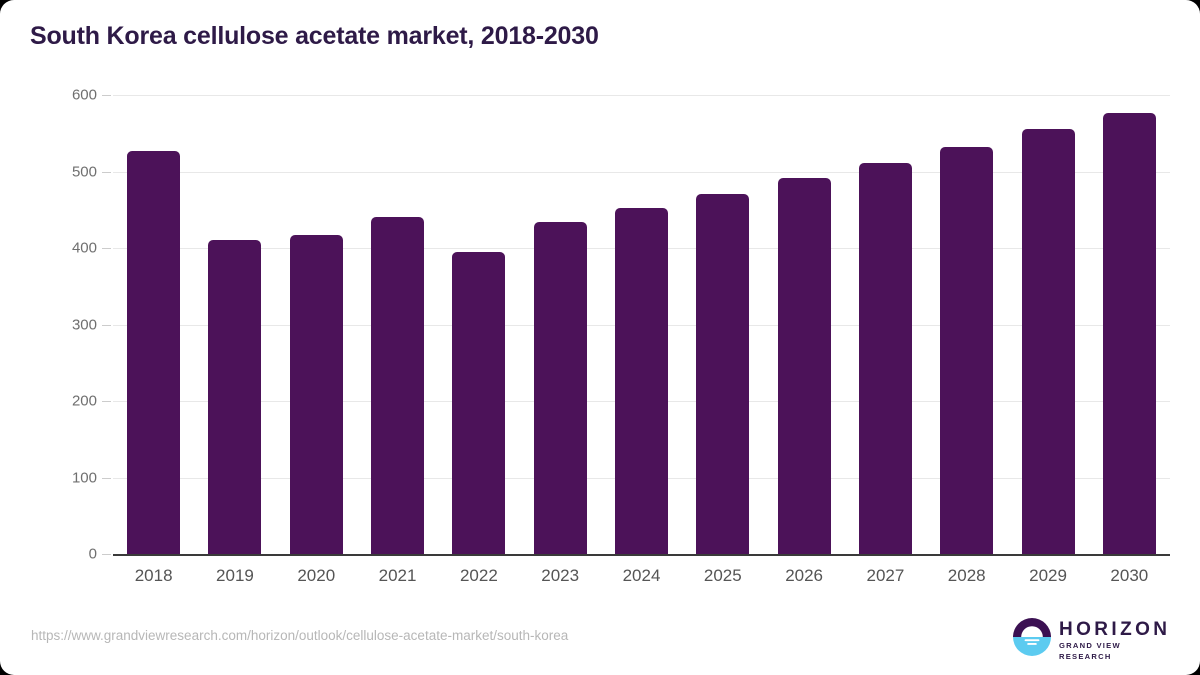 Image resolution: width=1200 pixels, height=675 pixels. Describe the element at coordinates (1129, 575) in the screenshot. I see `x-tick-label-2030: 2030` at that location.